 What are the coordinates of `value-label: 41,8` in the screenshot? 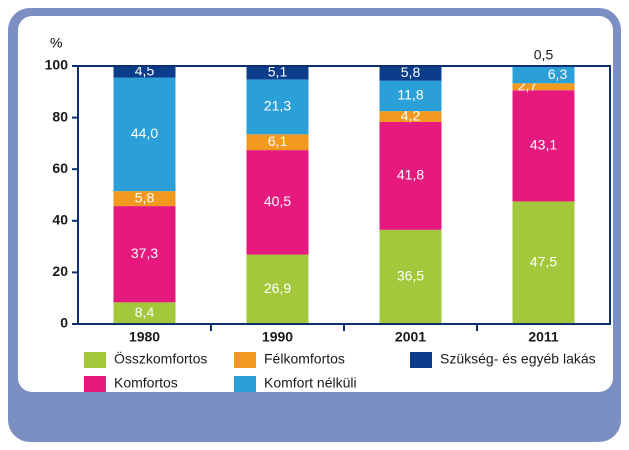 It's located at (410, 175).